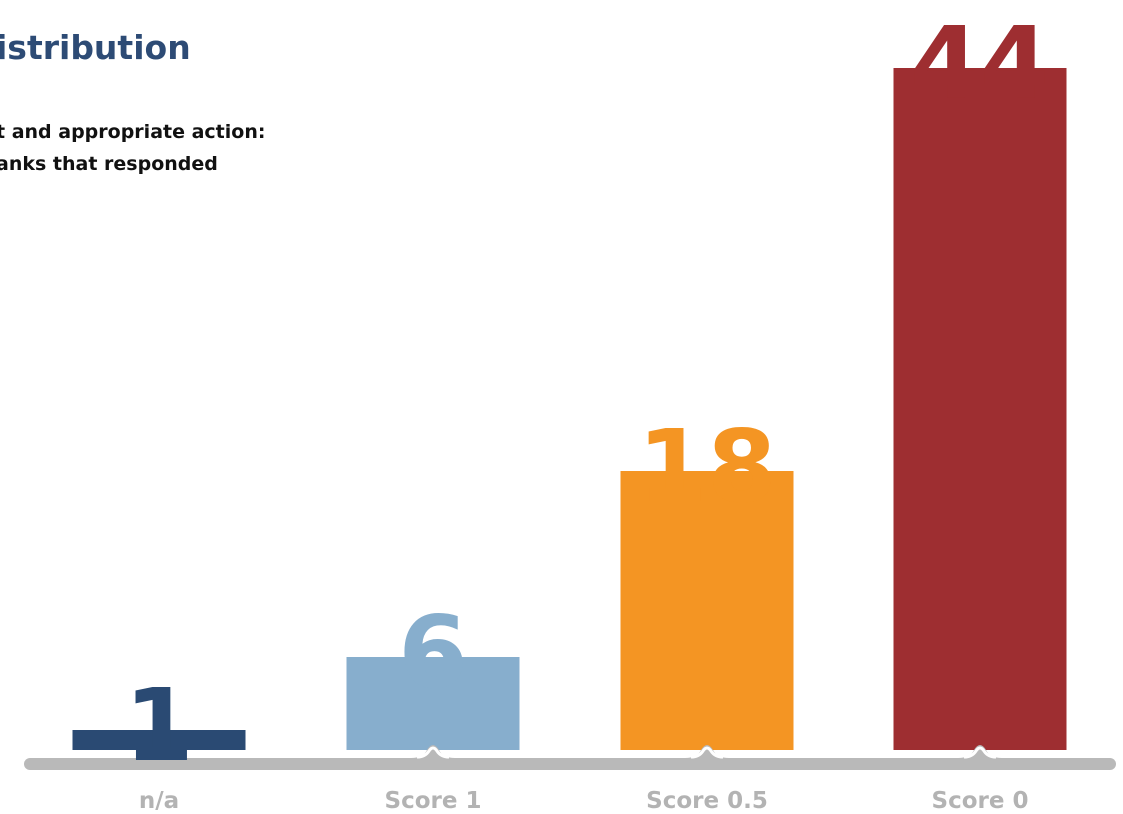 This screenshot has width=1123, height=814. What do you see at coordinates (707, 801) in the screenshot?
I see `x-tick-label-3: Score 0.5` at bounding box center [707, 801].